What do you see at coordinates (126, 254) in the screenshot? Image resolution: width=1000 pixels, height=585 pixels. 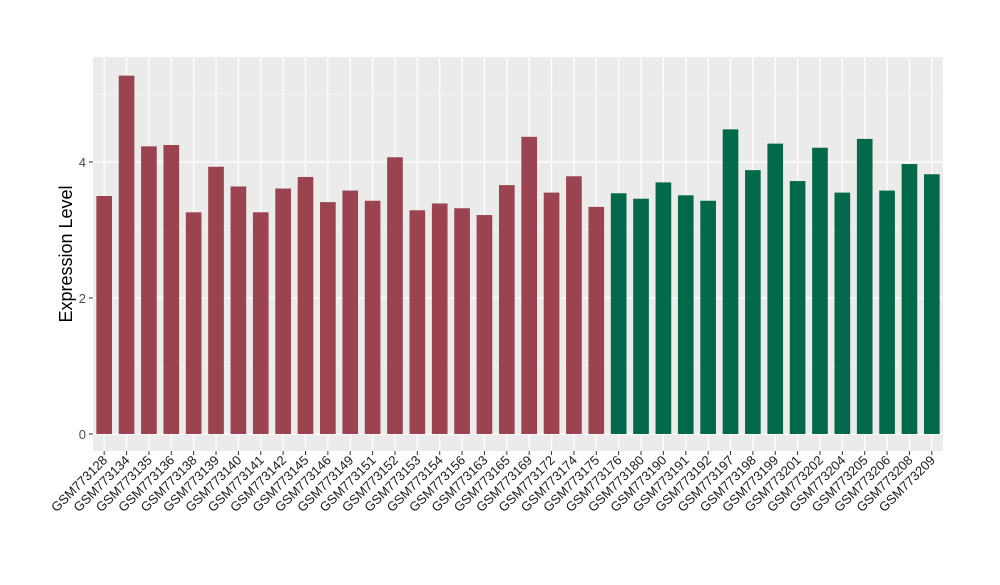 I see `bar-GSM773134` at bounding box center [126, 254].